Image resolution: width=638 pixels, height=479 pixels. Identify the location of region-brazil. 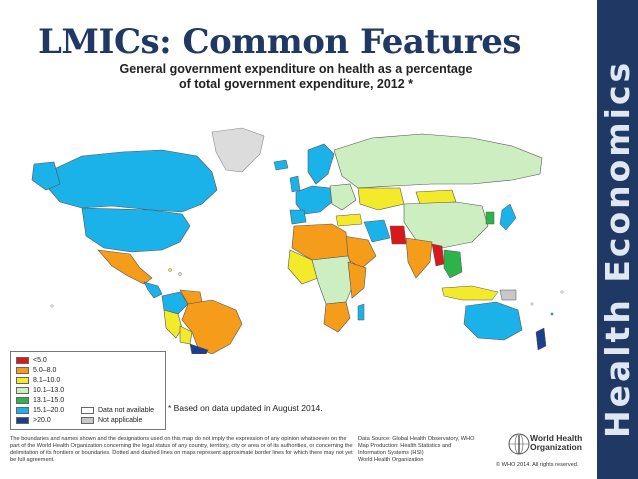
(212, 326).